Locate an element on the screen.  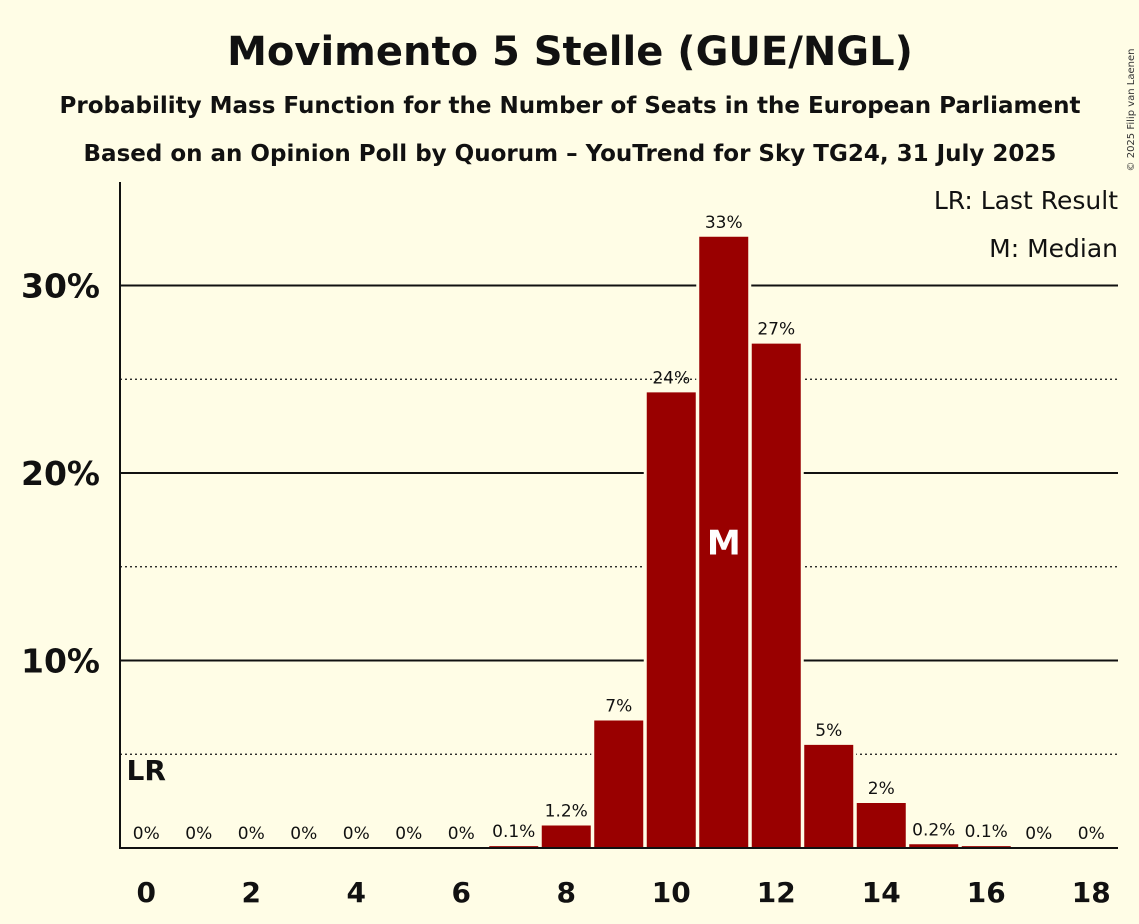
x-tick-label: 4 is located at coordinates (356, 892).